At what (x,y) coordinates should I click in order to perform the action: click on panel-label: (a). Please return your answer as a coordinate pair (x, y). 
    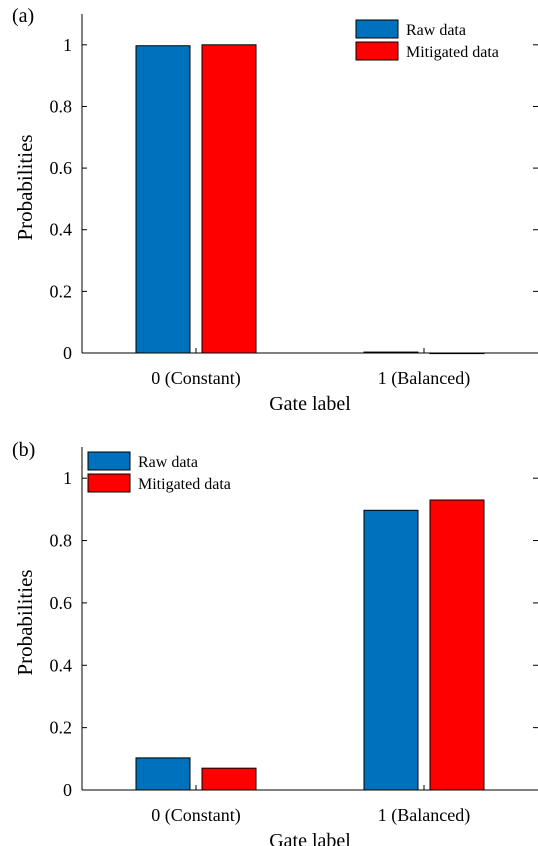
    Looking at the image, I should click on (23, 16).